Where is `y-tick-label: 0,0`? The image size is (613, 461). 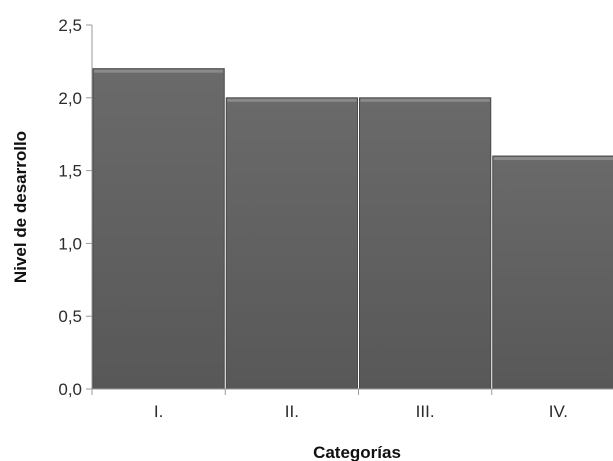 y-tick-label: 0,0 is located at coordinates (70, 389).